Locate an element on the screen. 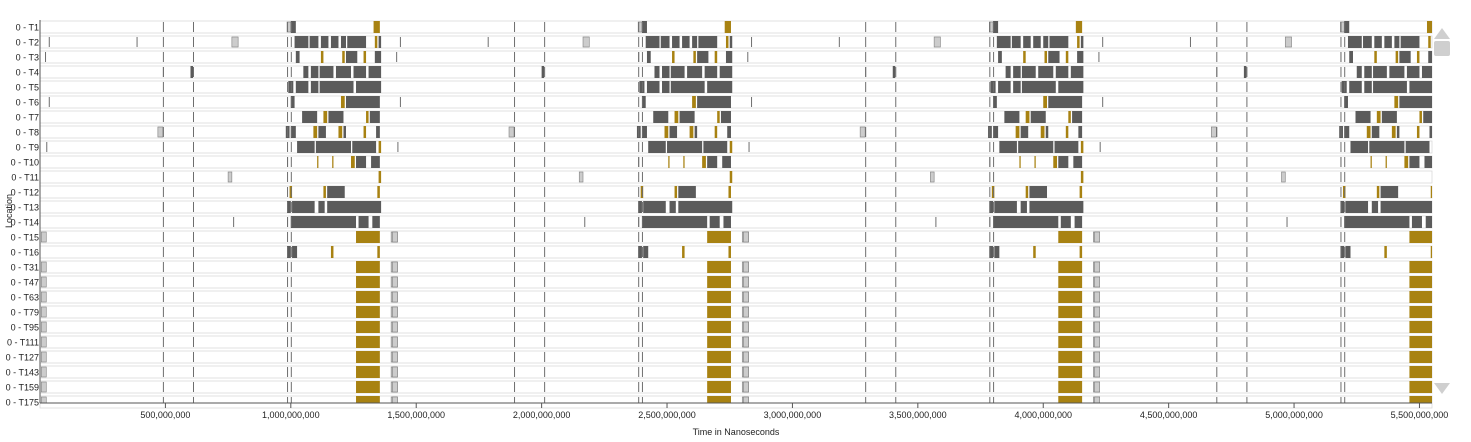 This screenshot has height=442, width=1471. scroll-up-arrow is located at coordinates (1442, 33).